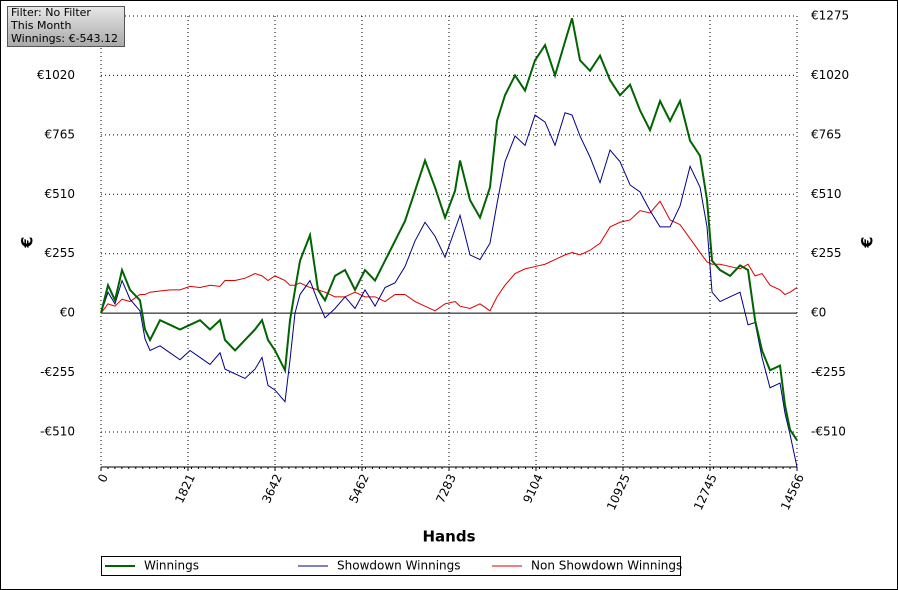 Image resolution: width=898 pixels, height=590 pixels. I want to click on y2-tick-label: €0, so click(818, 313).